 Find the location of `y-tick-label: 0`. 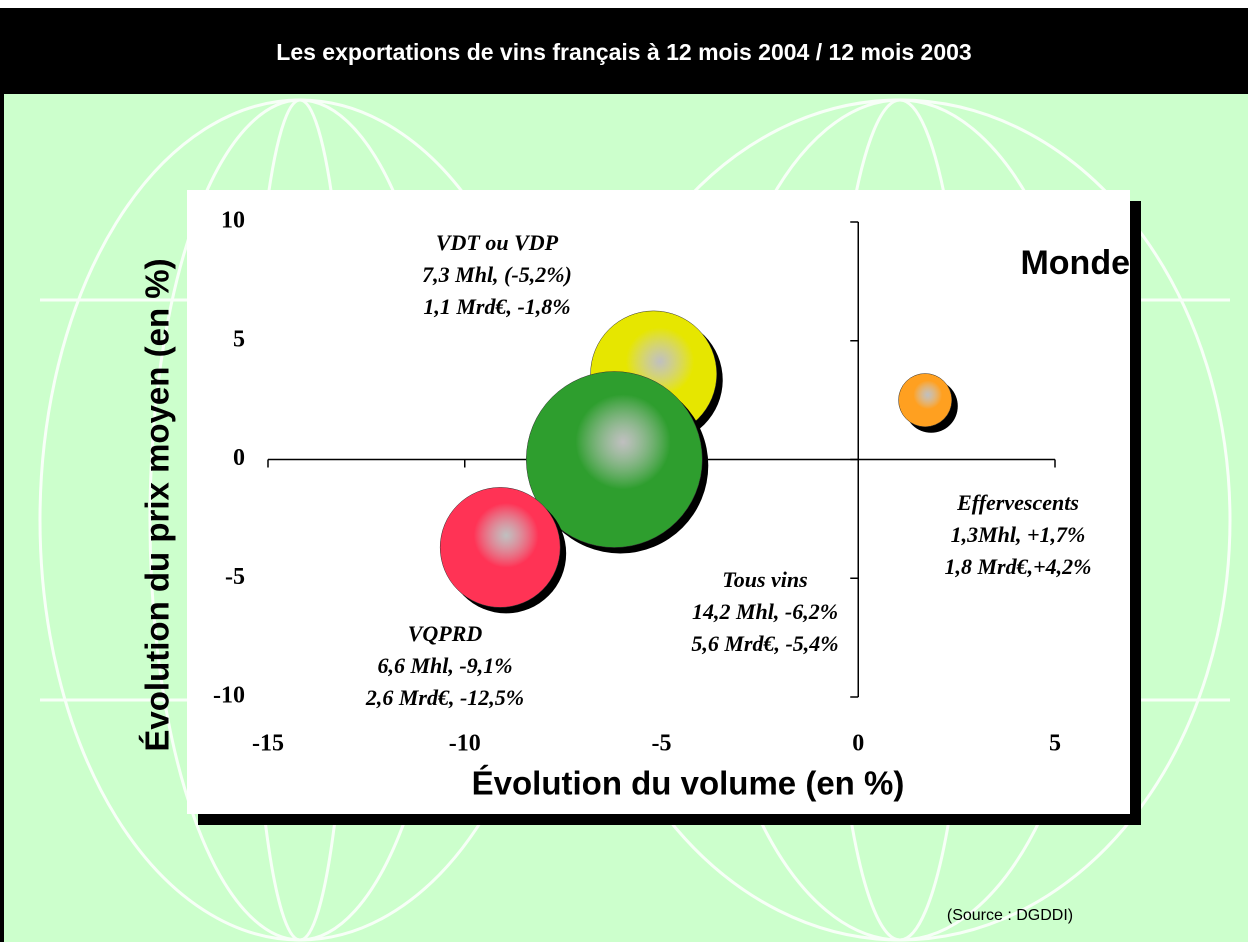

y-tick-label: 0 is located at coordinates (239, 458).